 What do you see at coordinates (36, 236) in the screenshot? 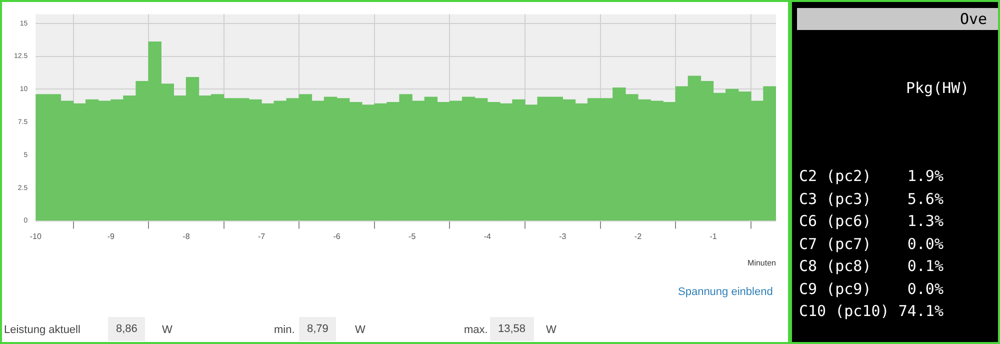
I see `x-tick-label: -10` at bounding box center [36, 236].